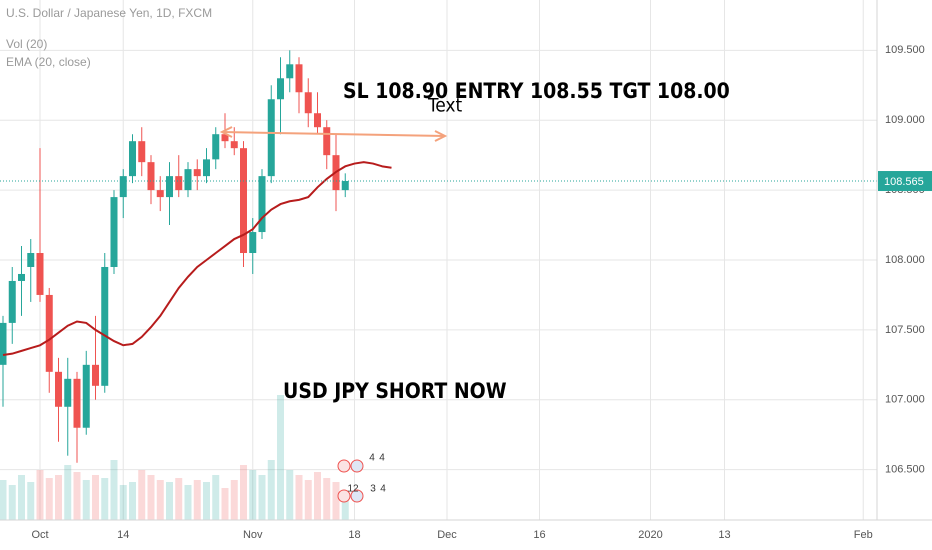 This screenshot has width=932, height=550. Describe the element at coordinates (123, 535) in the screenshot. I see `x-tick-label: 14` at that location.